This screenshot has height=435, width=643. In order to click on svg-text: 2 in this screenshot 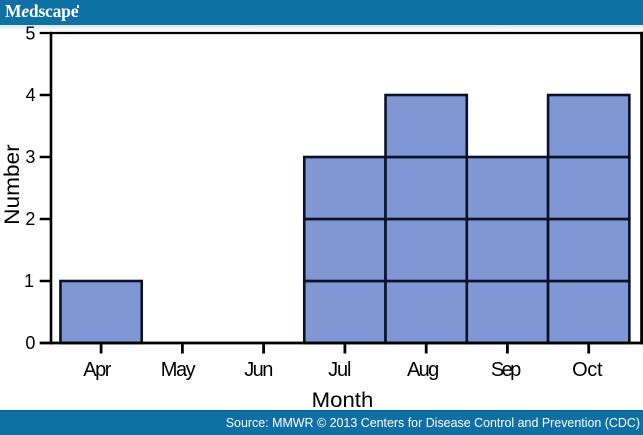, I will do `click(30, 219)`.